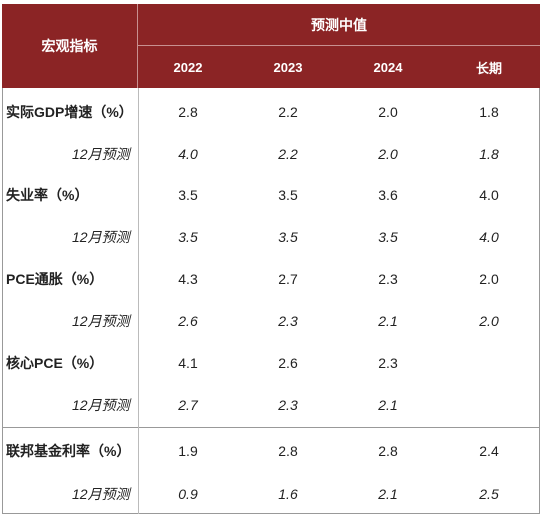 This screenshot has width=544, height=514. I want to click on column-header-long-run: 长期, so click(488, 68).